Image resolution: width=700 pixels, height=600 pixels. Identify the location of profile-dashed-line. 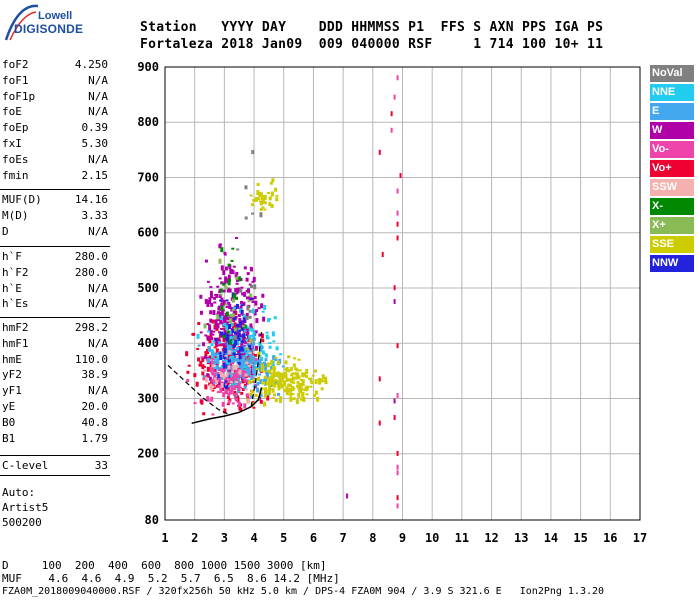
(199, 390).